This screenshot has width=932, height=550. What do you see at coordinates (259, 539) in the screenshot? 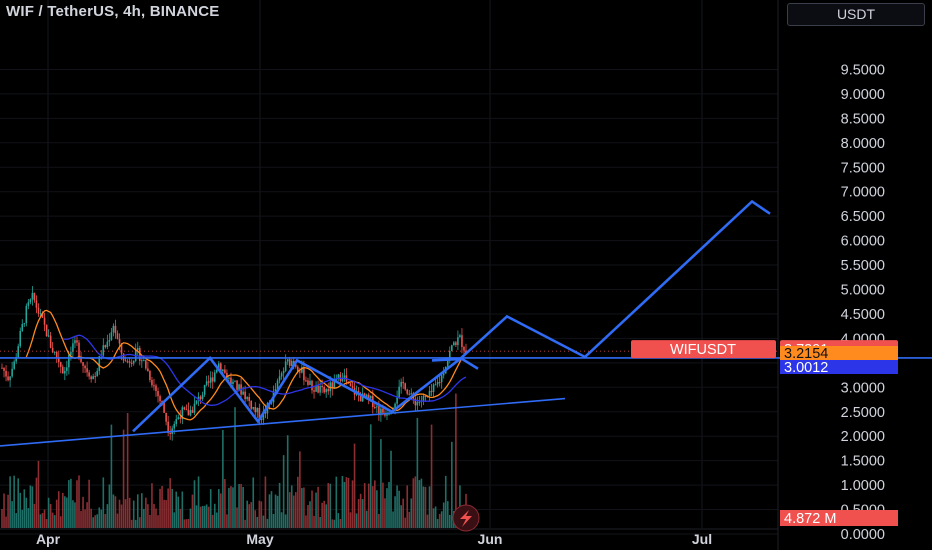
I see `x-tick-label: May` at bounding box center [259, 539].